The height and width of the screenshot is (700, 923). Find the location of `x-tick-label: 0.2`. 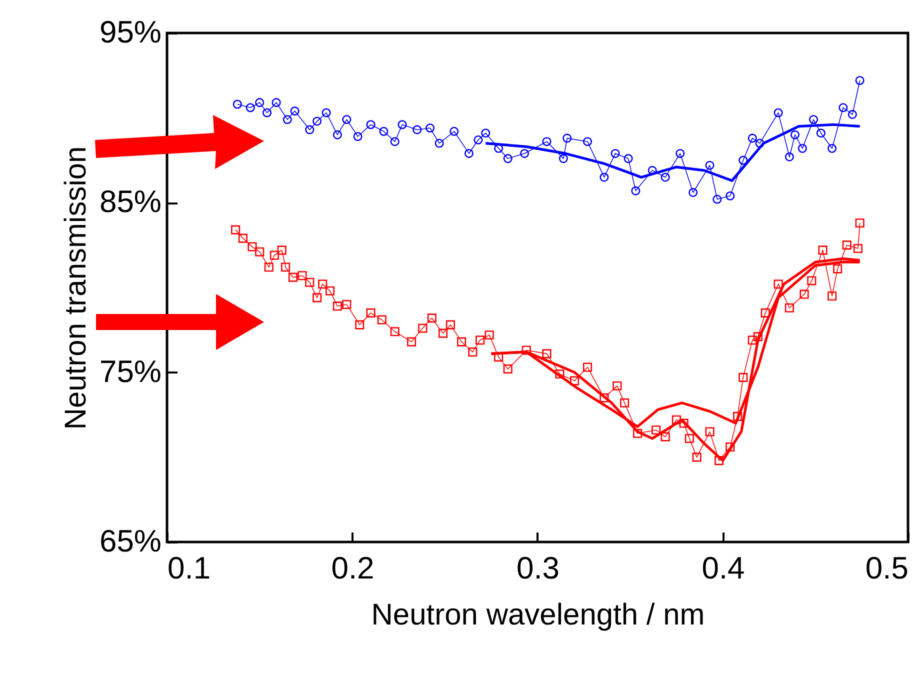

x-tick-label: 0.2 is located at coordinates (352, 568).